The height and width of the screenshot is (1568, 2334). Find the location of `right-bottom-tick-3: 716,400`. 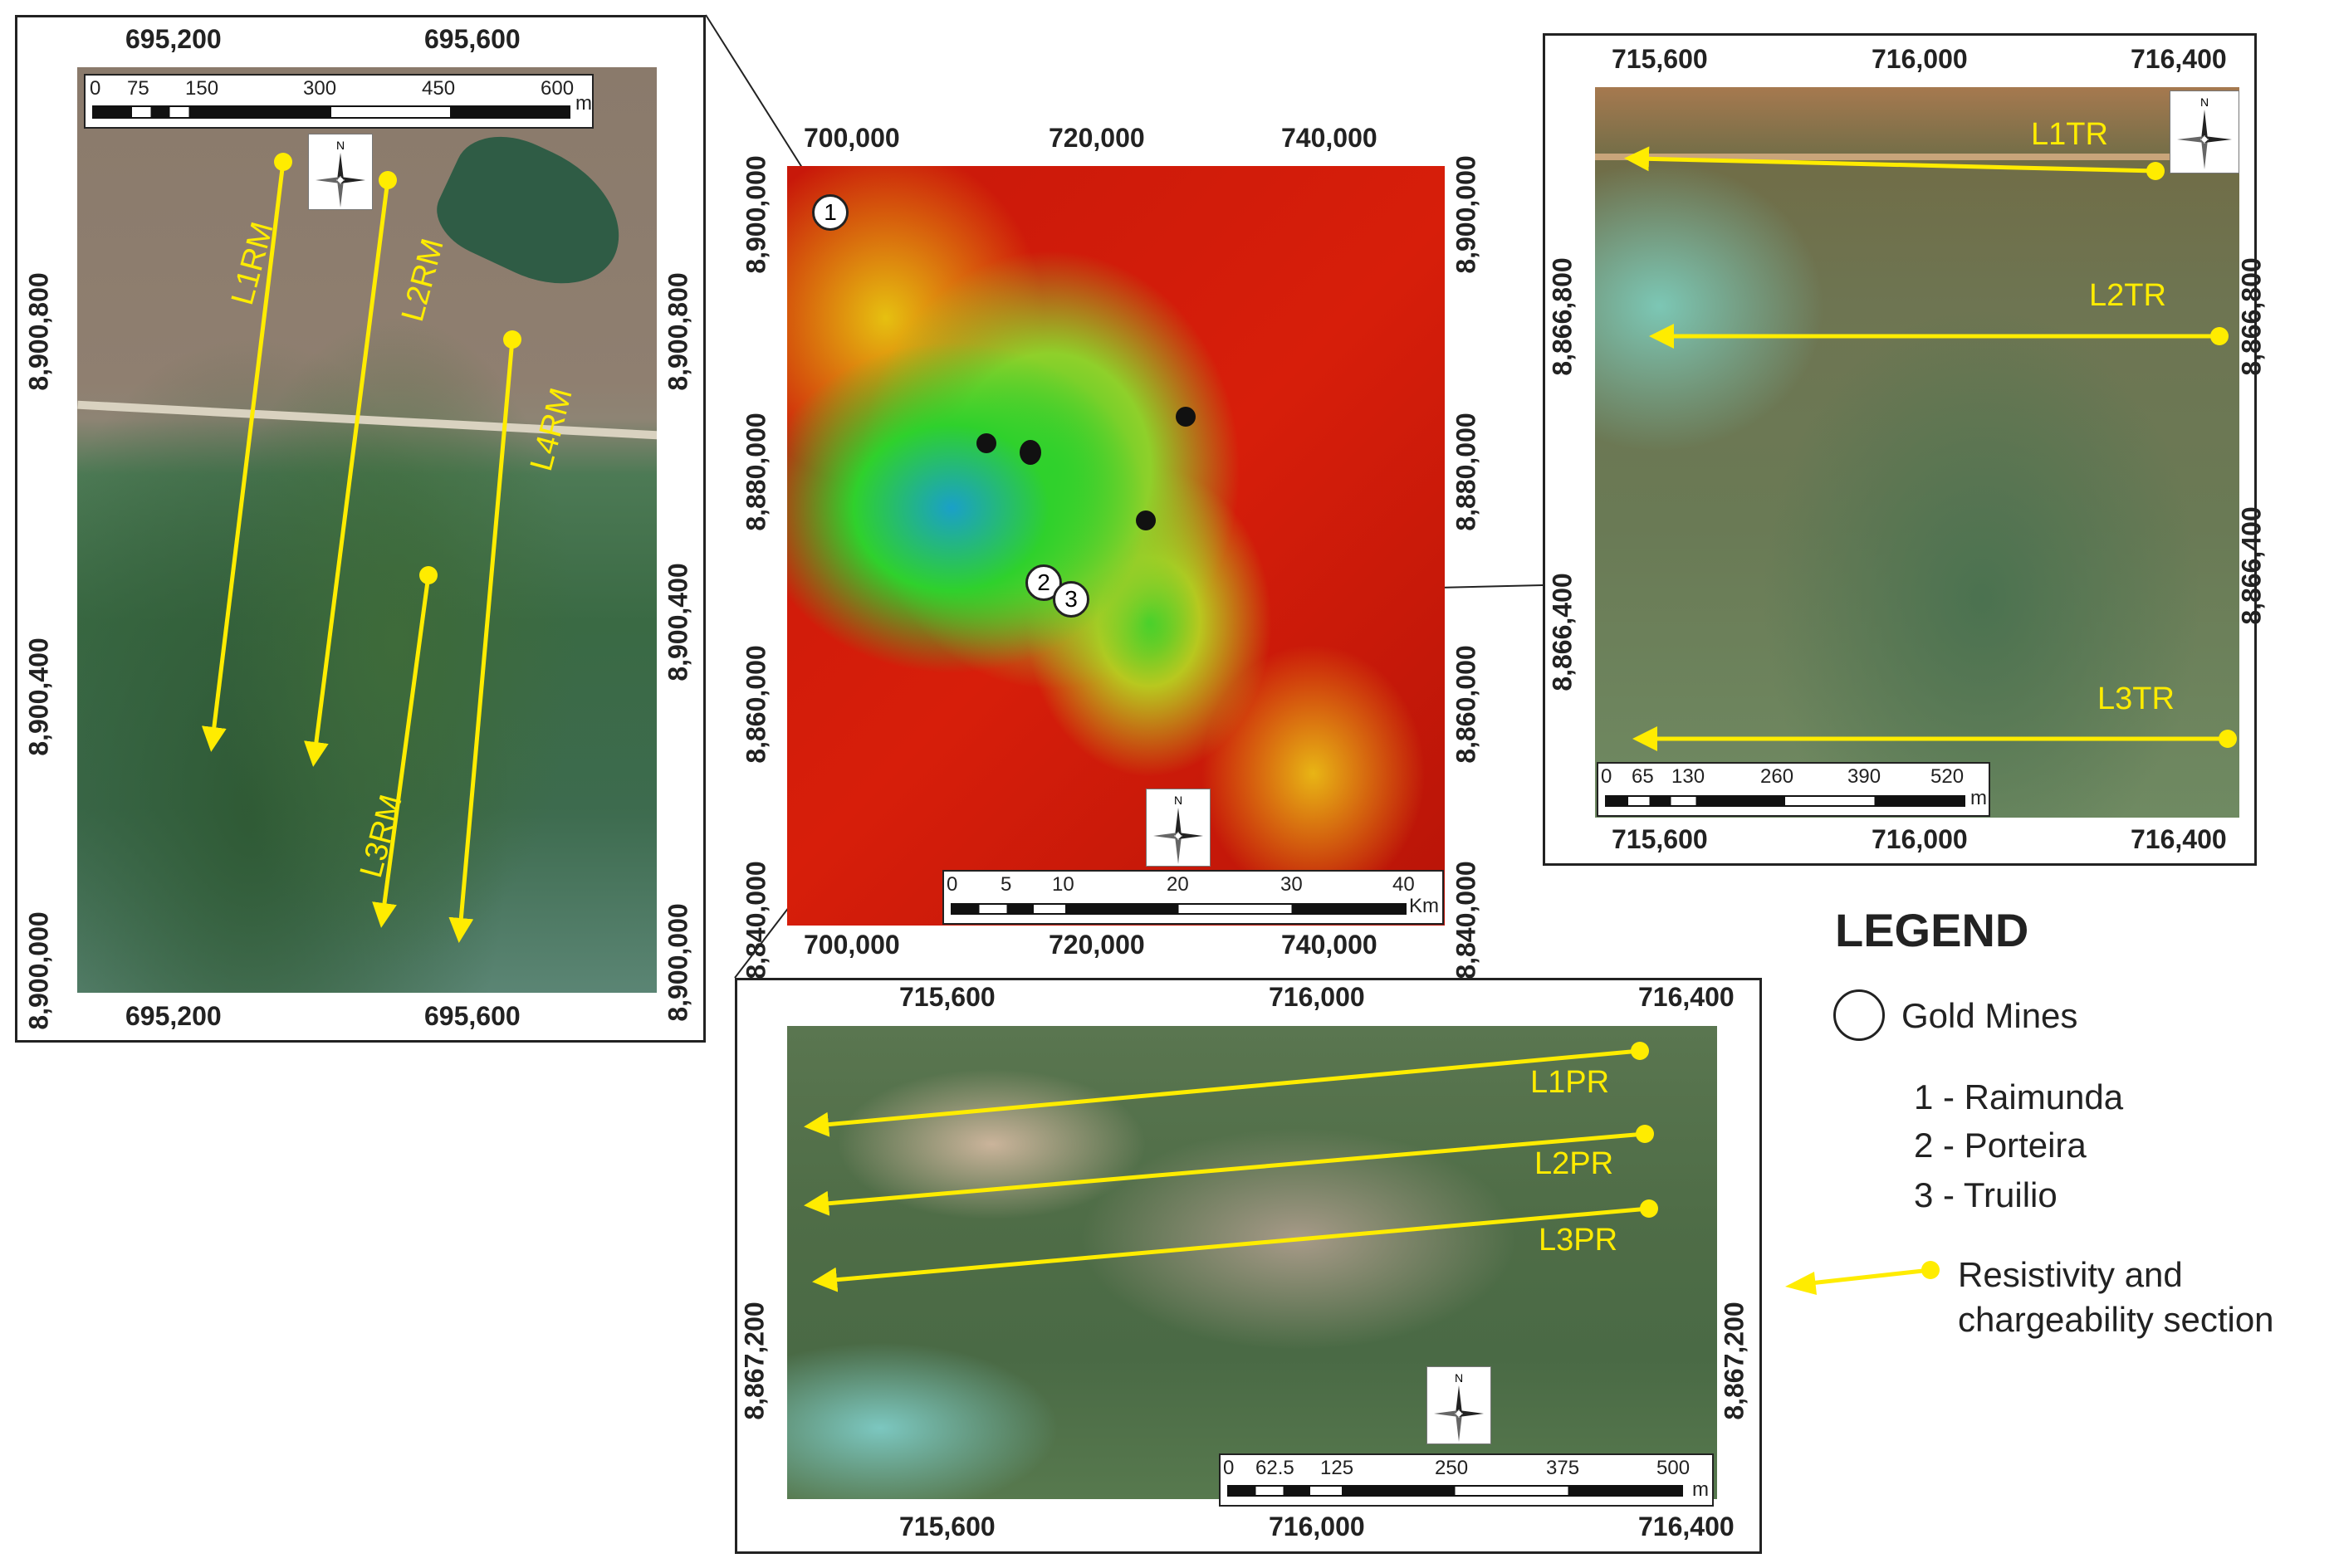

right-bottom-tick-3: 716,400 is located at coordinates (2179, 839).